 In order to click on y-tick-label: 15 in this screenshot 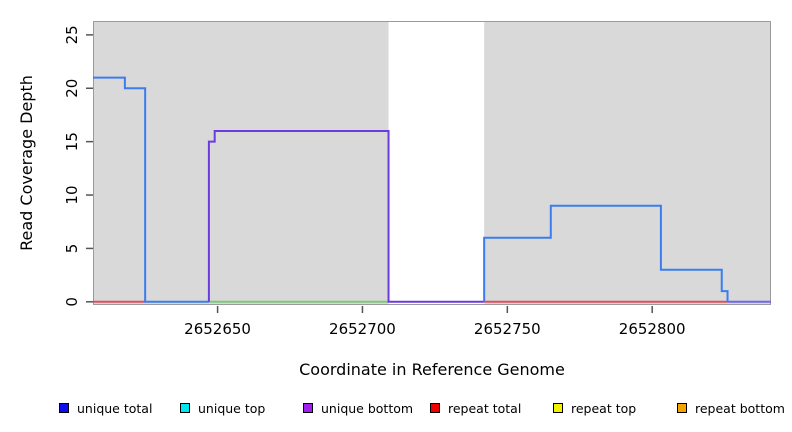, I will do `click(72, 141)`.